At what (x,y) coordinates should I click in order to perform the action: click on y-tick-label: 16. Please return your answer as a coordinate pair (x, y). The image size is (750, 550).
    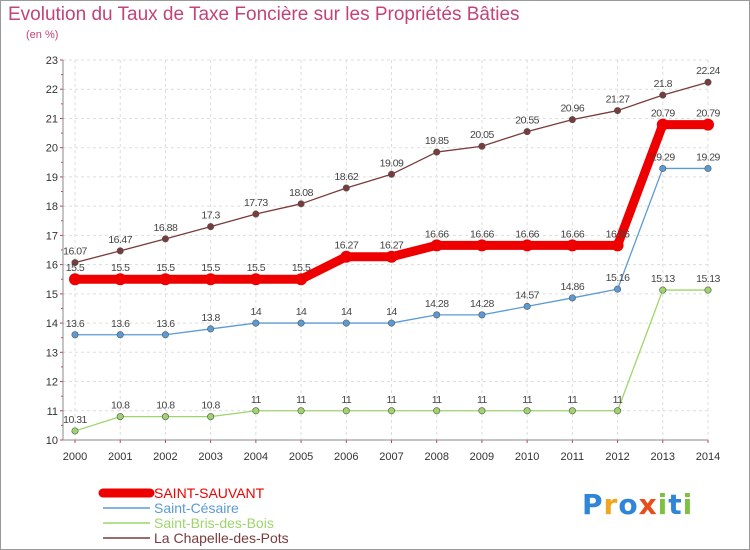
    Looking at the image, I should click on (52, 266).